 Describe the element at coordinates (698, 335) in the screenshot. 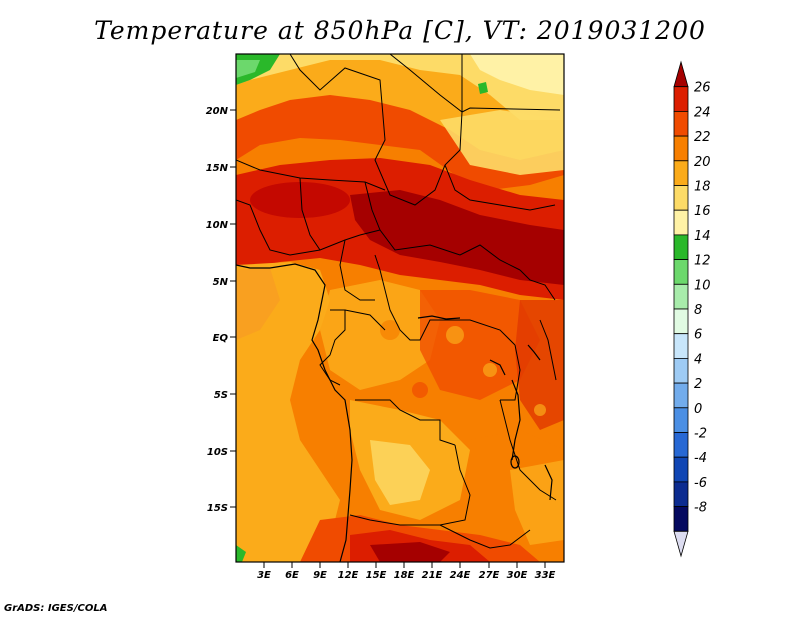

I see `colorbar-label: 6` at that location.